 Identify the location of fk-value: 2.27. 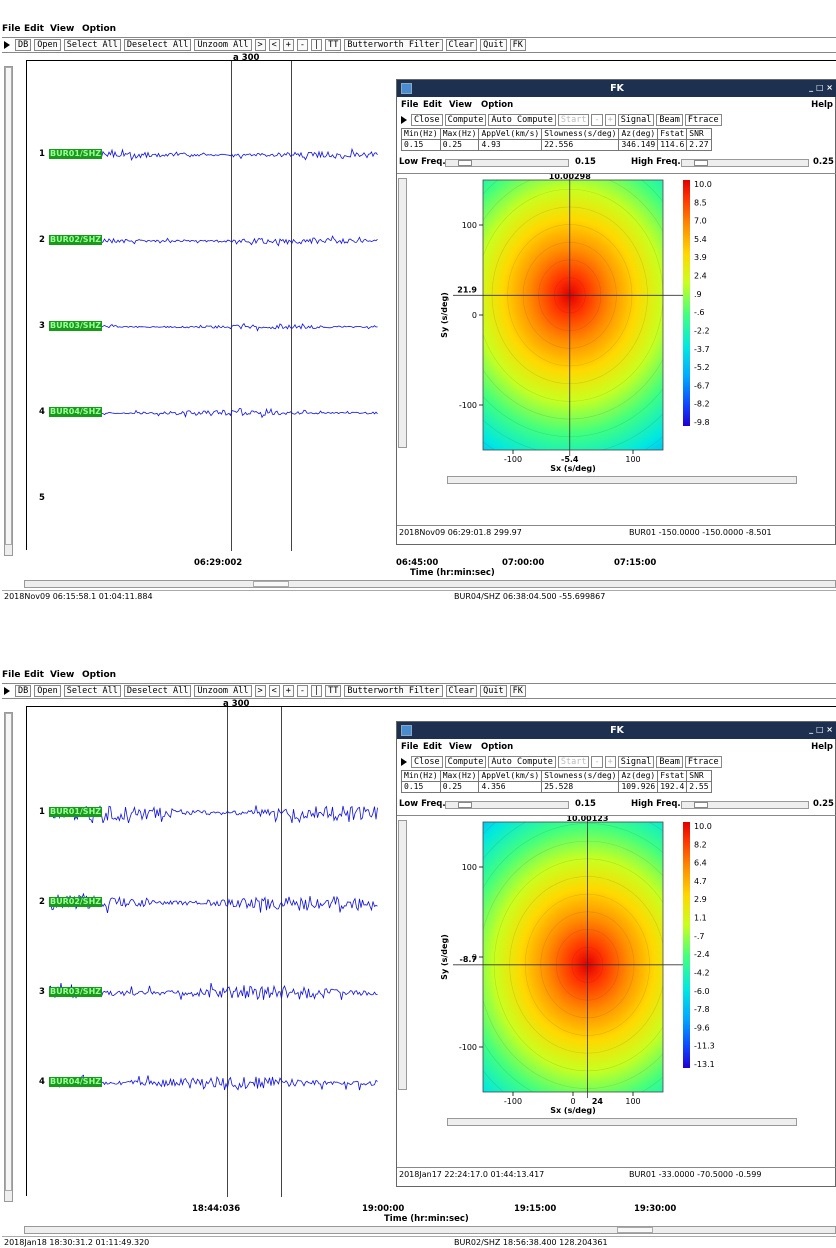
(699, 145).